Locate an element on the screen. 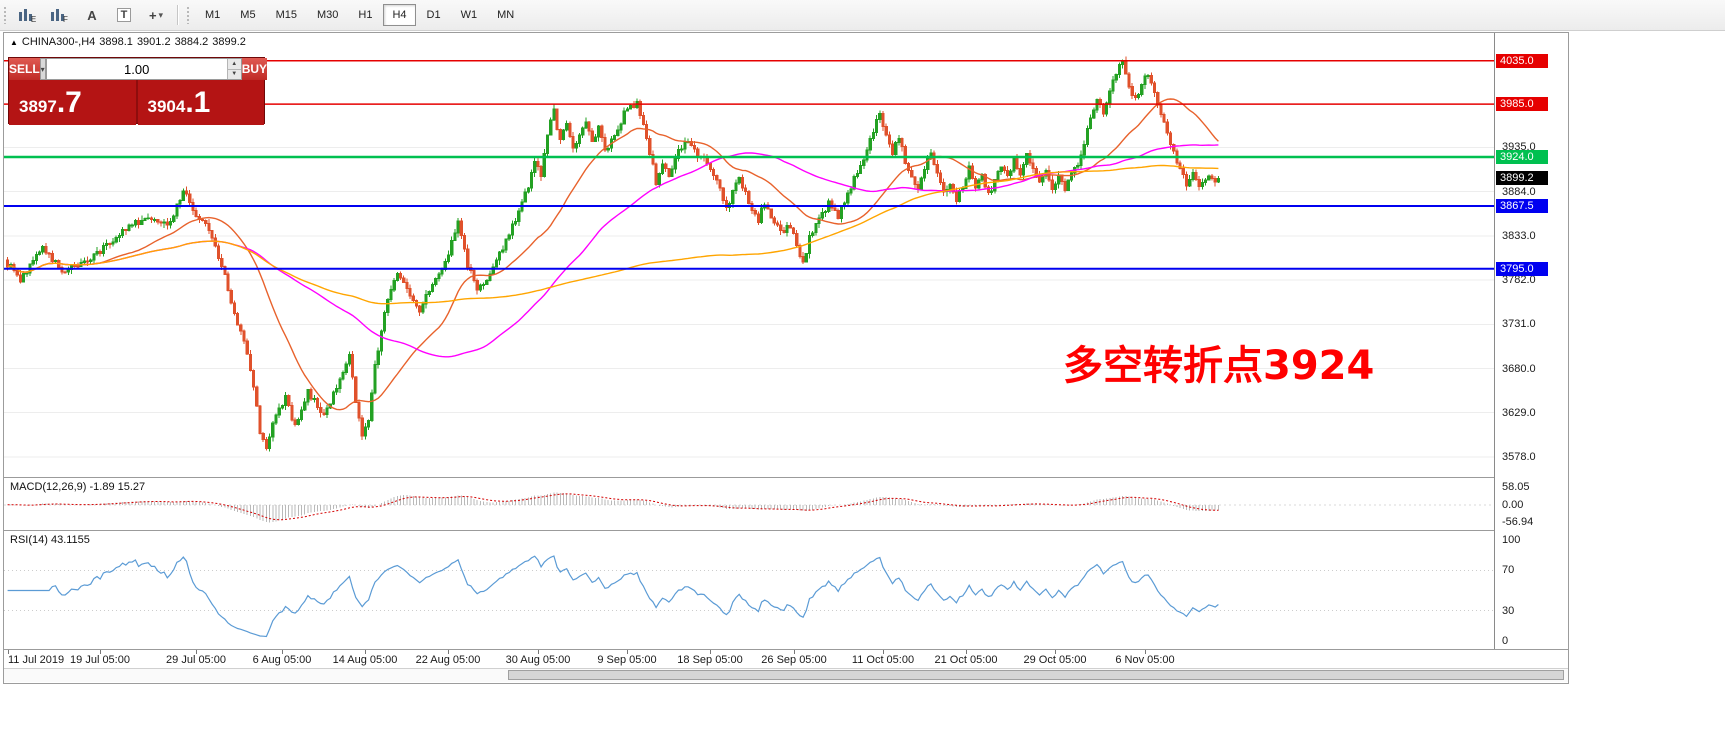  time-axis-label: 6 Aug 05:00 is located at coordinates (282, 660).